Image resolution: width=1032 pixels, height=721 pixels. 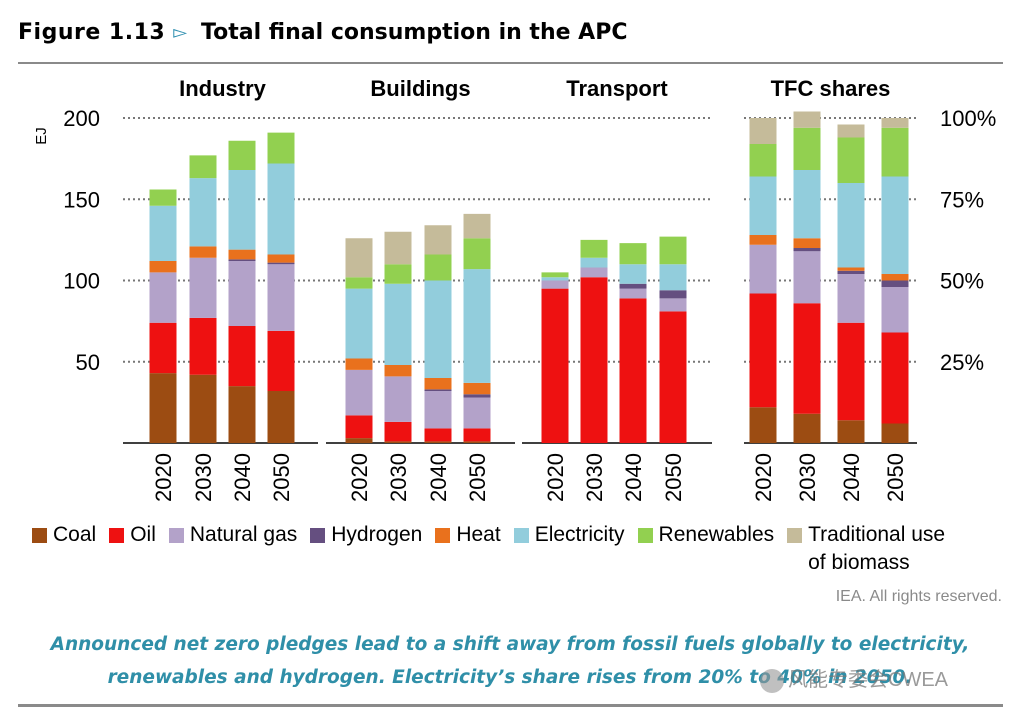 What do you see at coordinates (478, 534) in the screenshot?
I see `legend-label: Heat` at bounding box center [478, 534].